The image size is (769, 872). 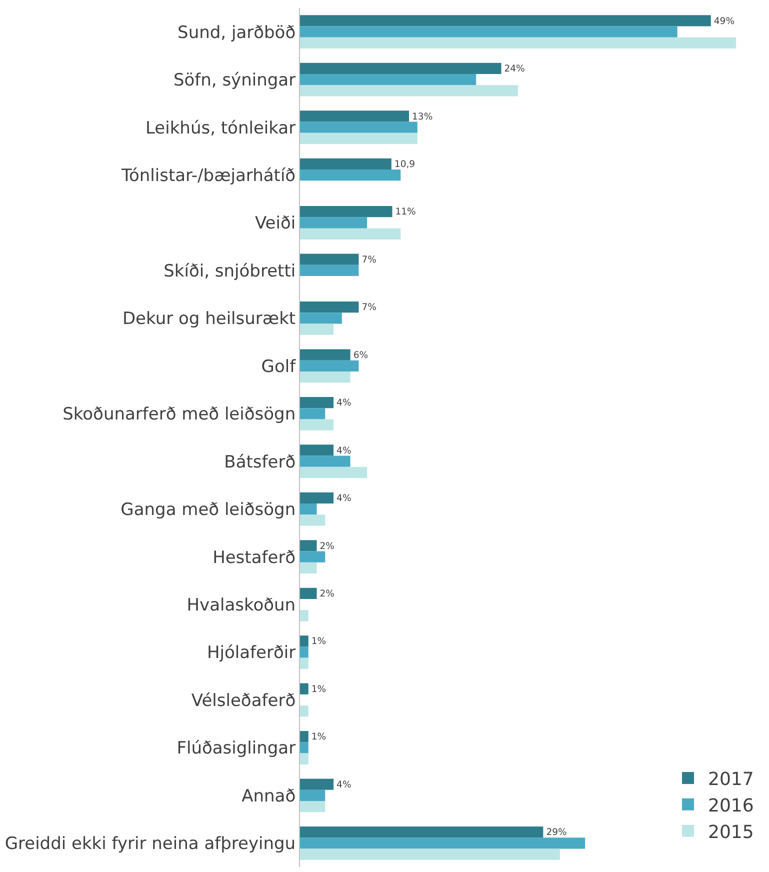 What do you see at coordinates (220, 128) in the screenshot?
I see `y-tick-label: Leikhús, tónleikar` at bounding box center [220, 128].